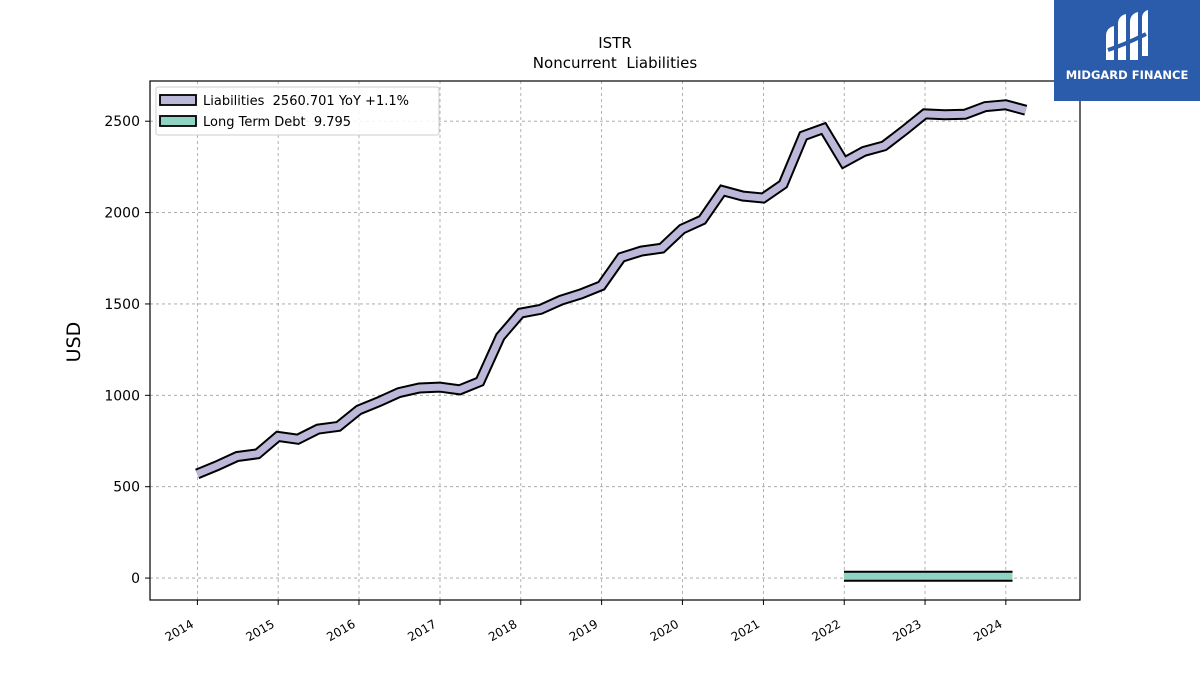 The height and width of the screenshot is (675, 1200). I want to click on x-tick-label: 2017, so click(421, 630).